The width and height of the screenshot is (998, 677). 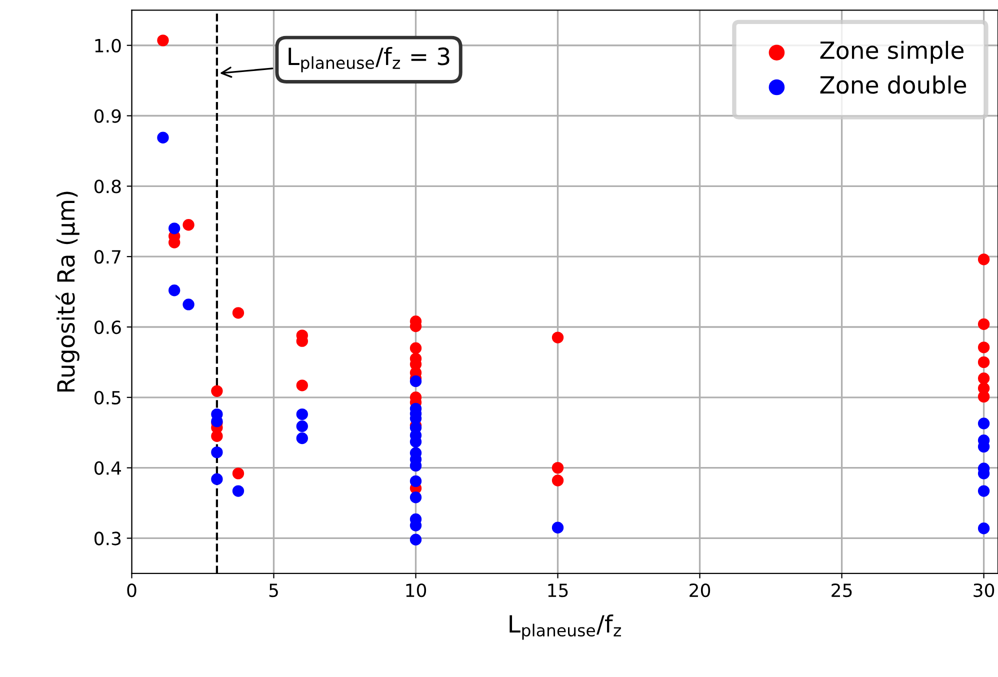 I want to click on legend-label: Zone simple, so click(x=892, y=52).